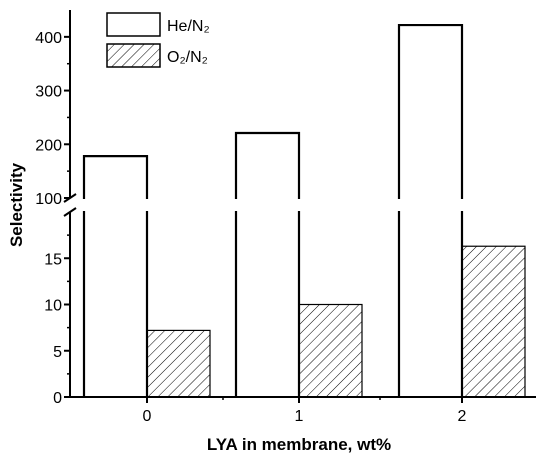 The width and height of the screenshot is (550, 464). Describe the element at coordinates (57, 398) in the screenshot. I see `y-tick-label: 0` at that location.